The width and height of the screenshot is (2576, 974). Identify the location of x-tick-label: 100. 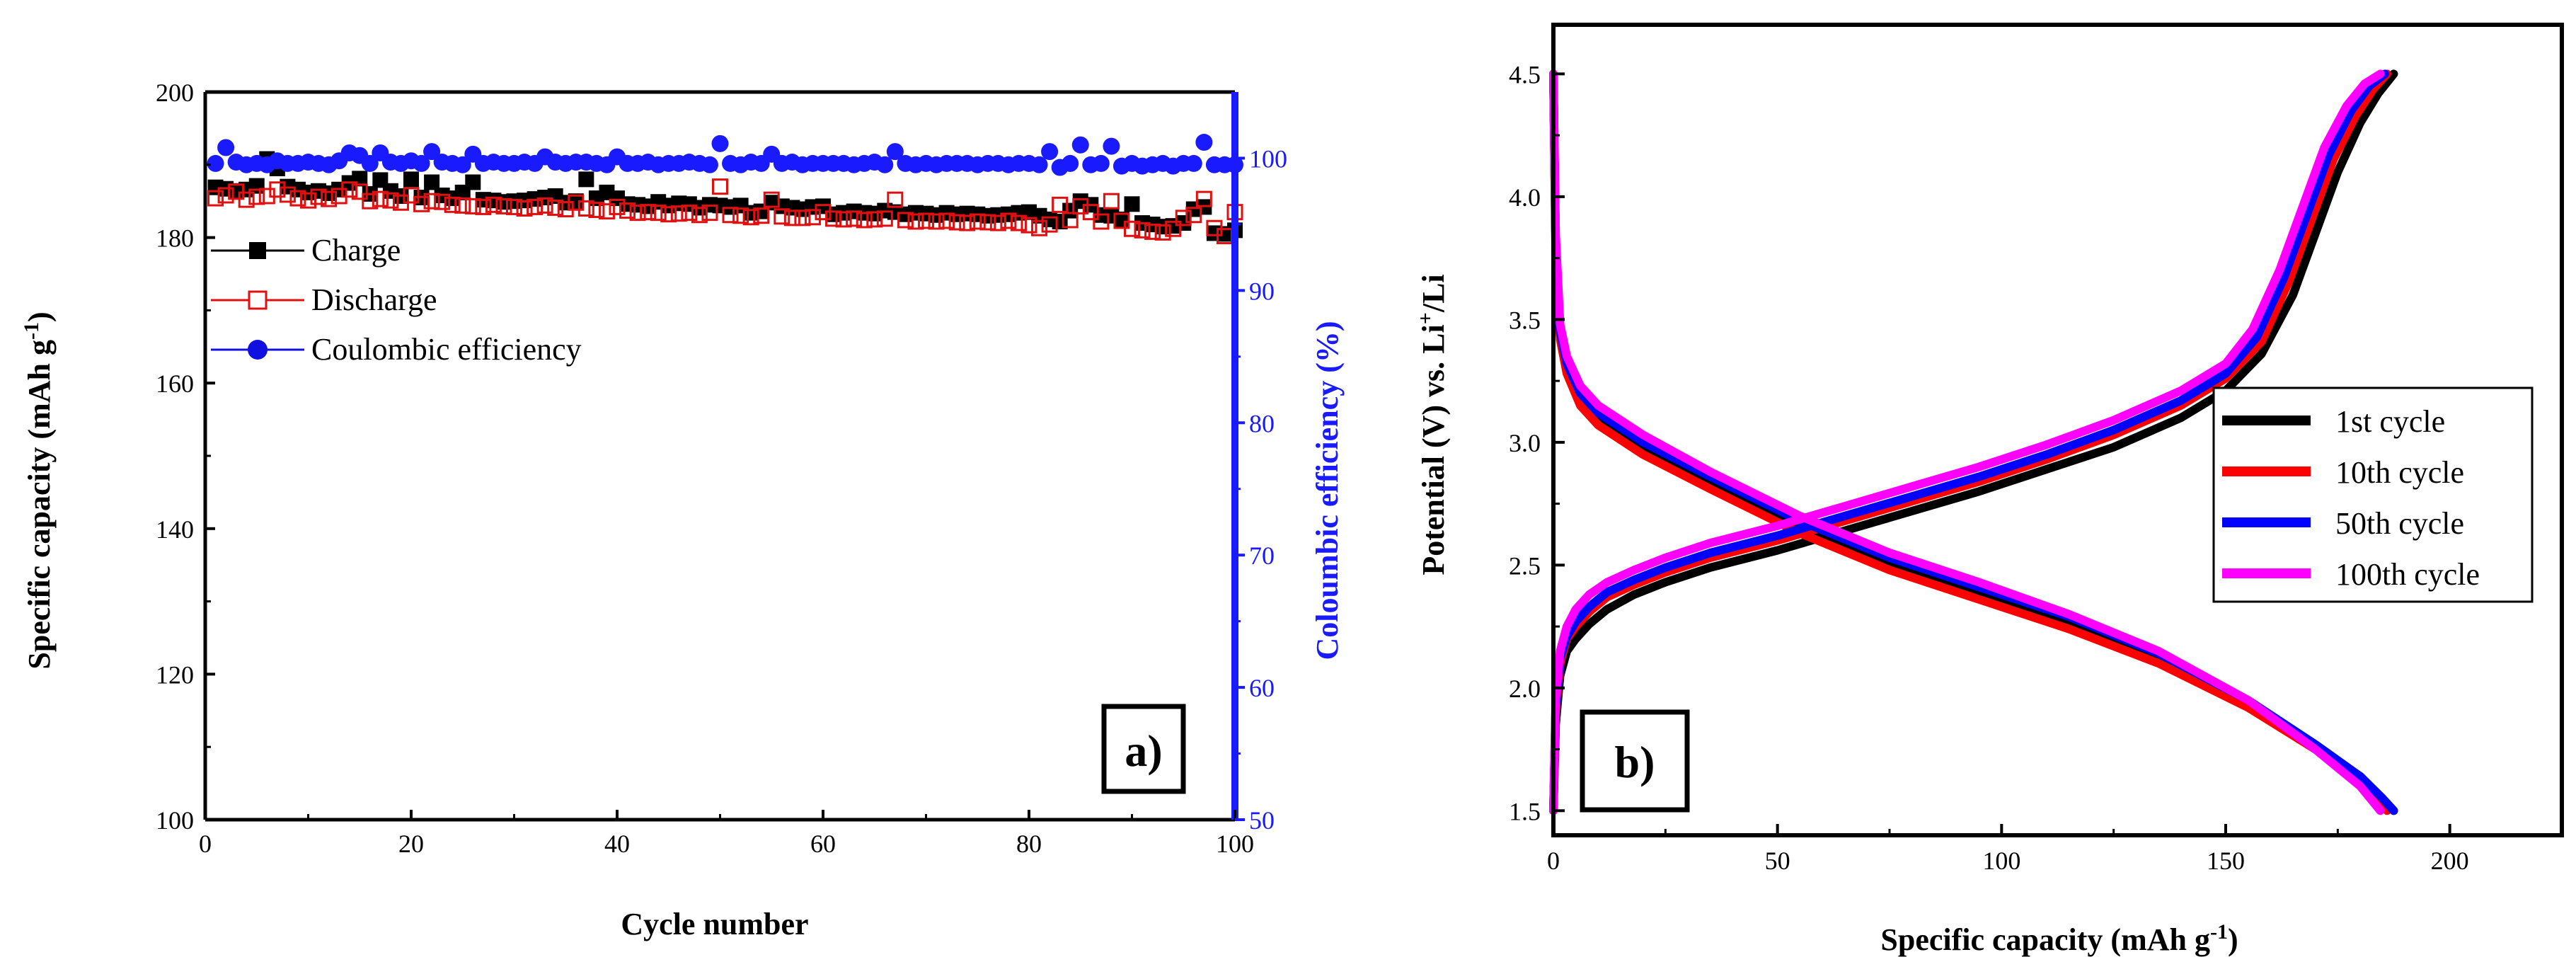
(2001, 861).